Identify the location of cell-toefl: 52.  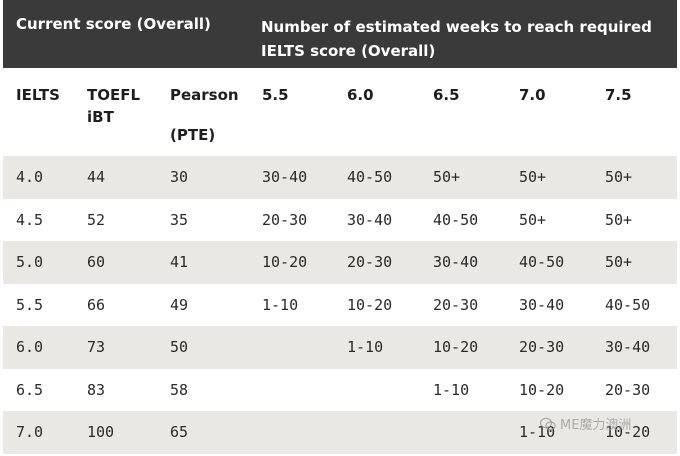
(96, 219).